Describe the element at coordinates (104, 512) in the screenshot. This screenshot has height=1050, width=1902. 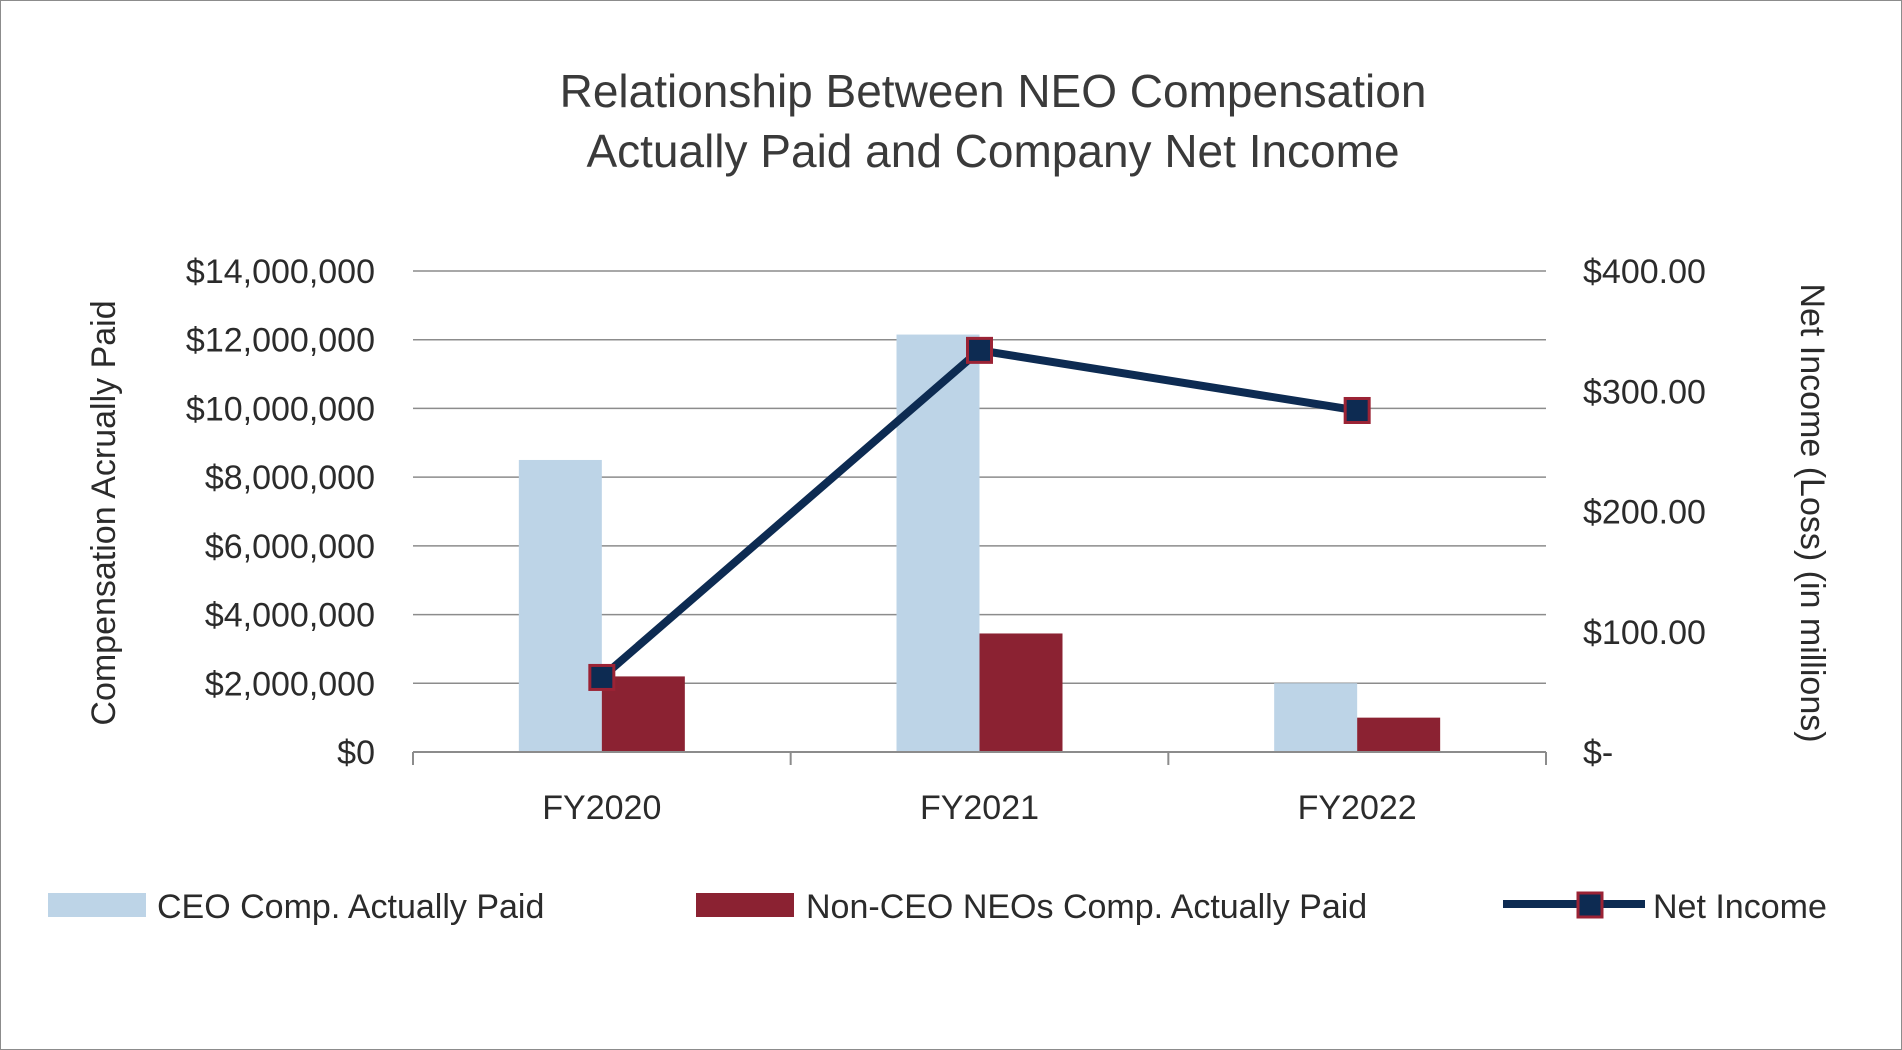
I see `y-axis-title: Compensation Acrually Paid` at that location.